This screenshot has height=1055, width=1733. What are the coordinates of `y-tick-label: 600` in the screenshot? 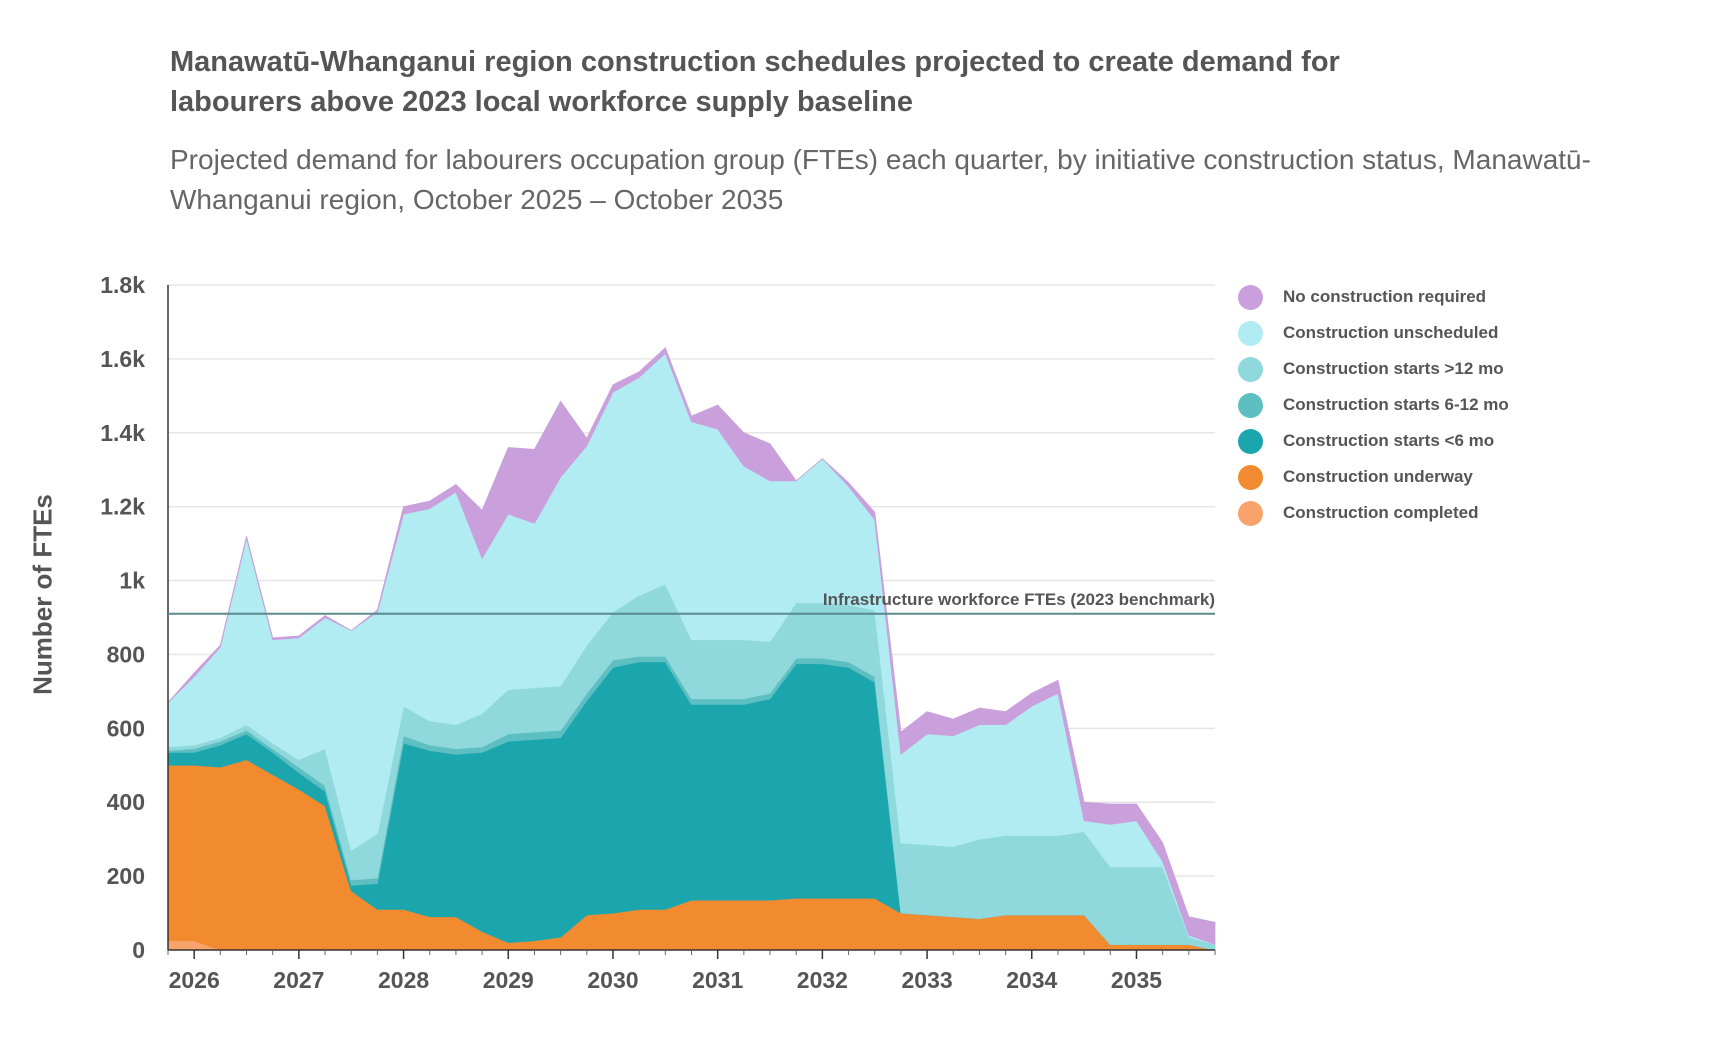 It's located at (126, 728).